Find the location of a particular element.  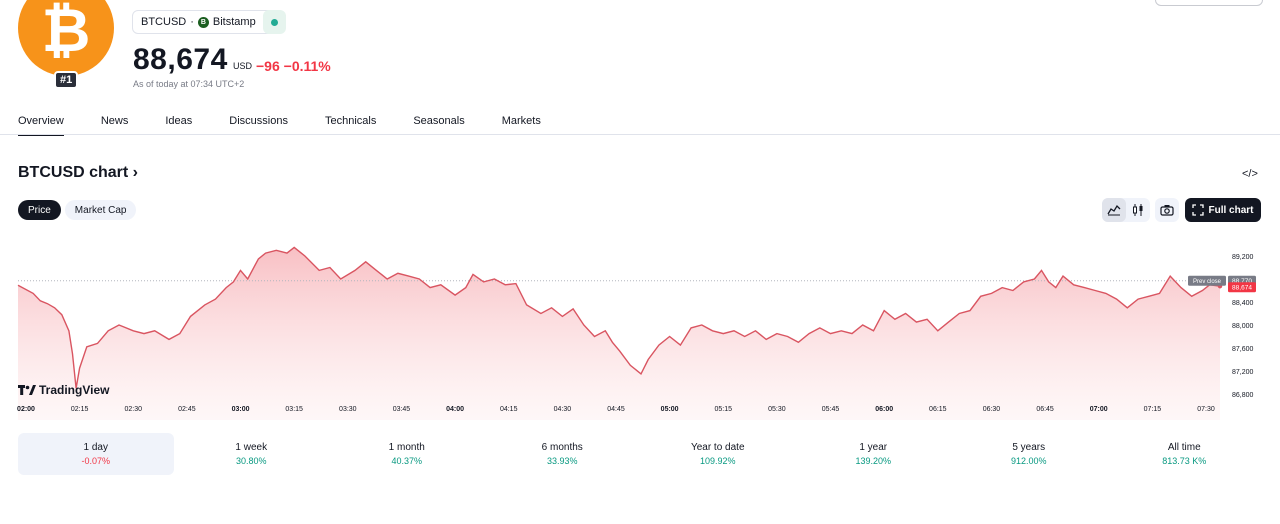

y-tick-label: 86,800 is located at coordinates (1243, 395).